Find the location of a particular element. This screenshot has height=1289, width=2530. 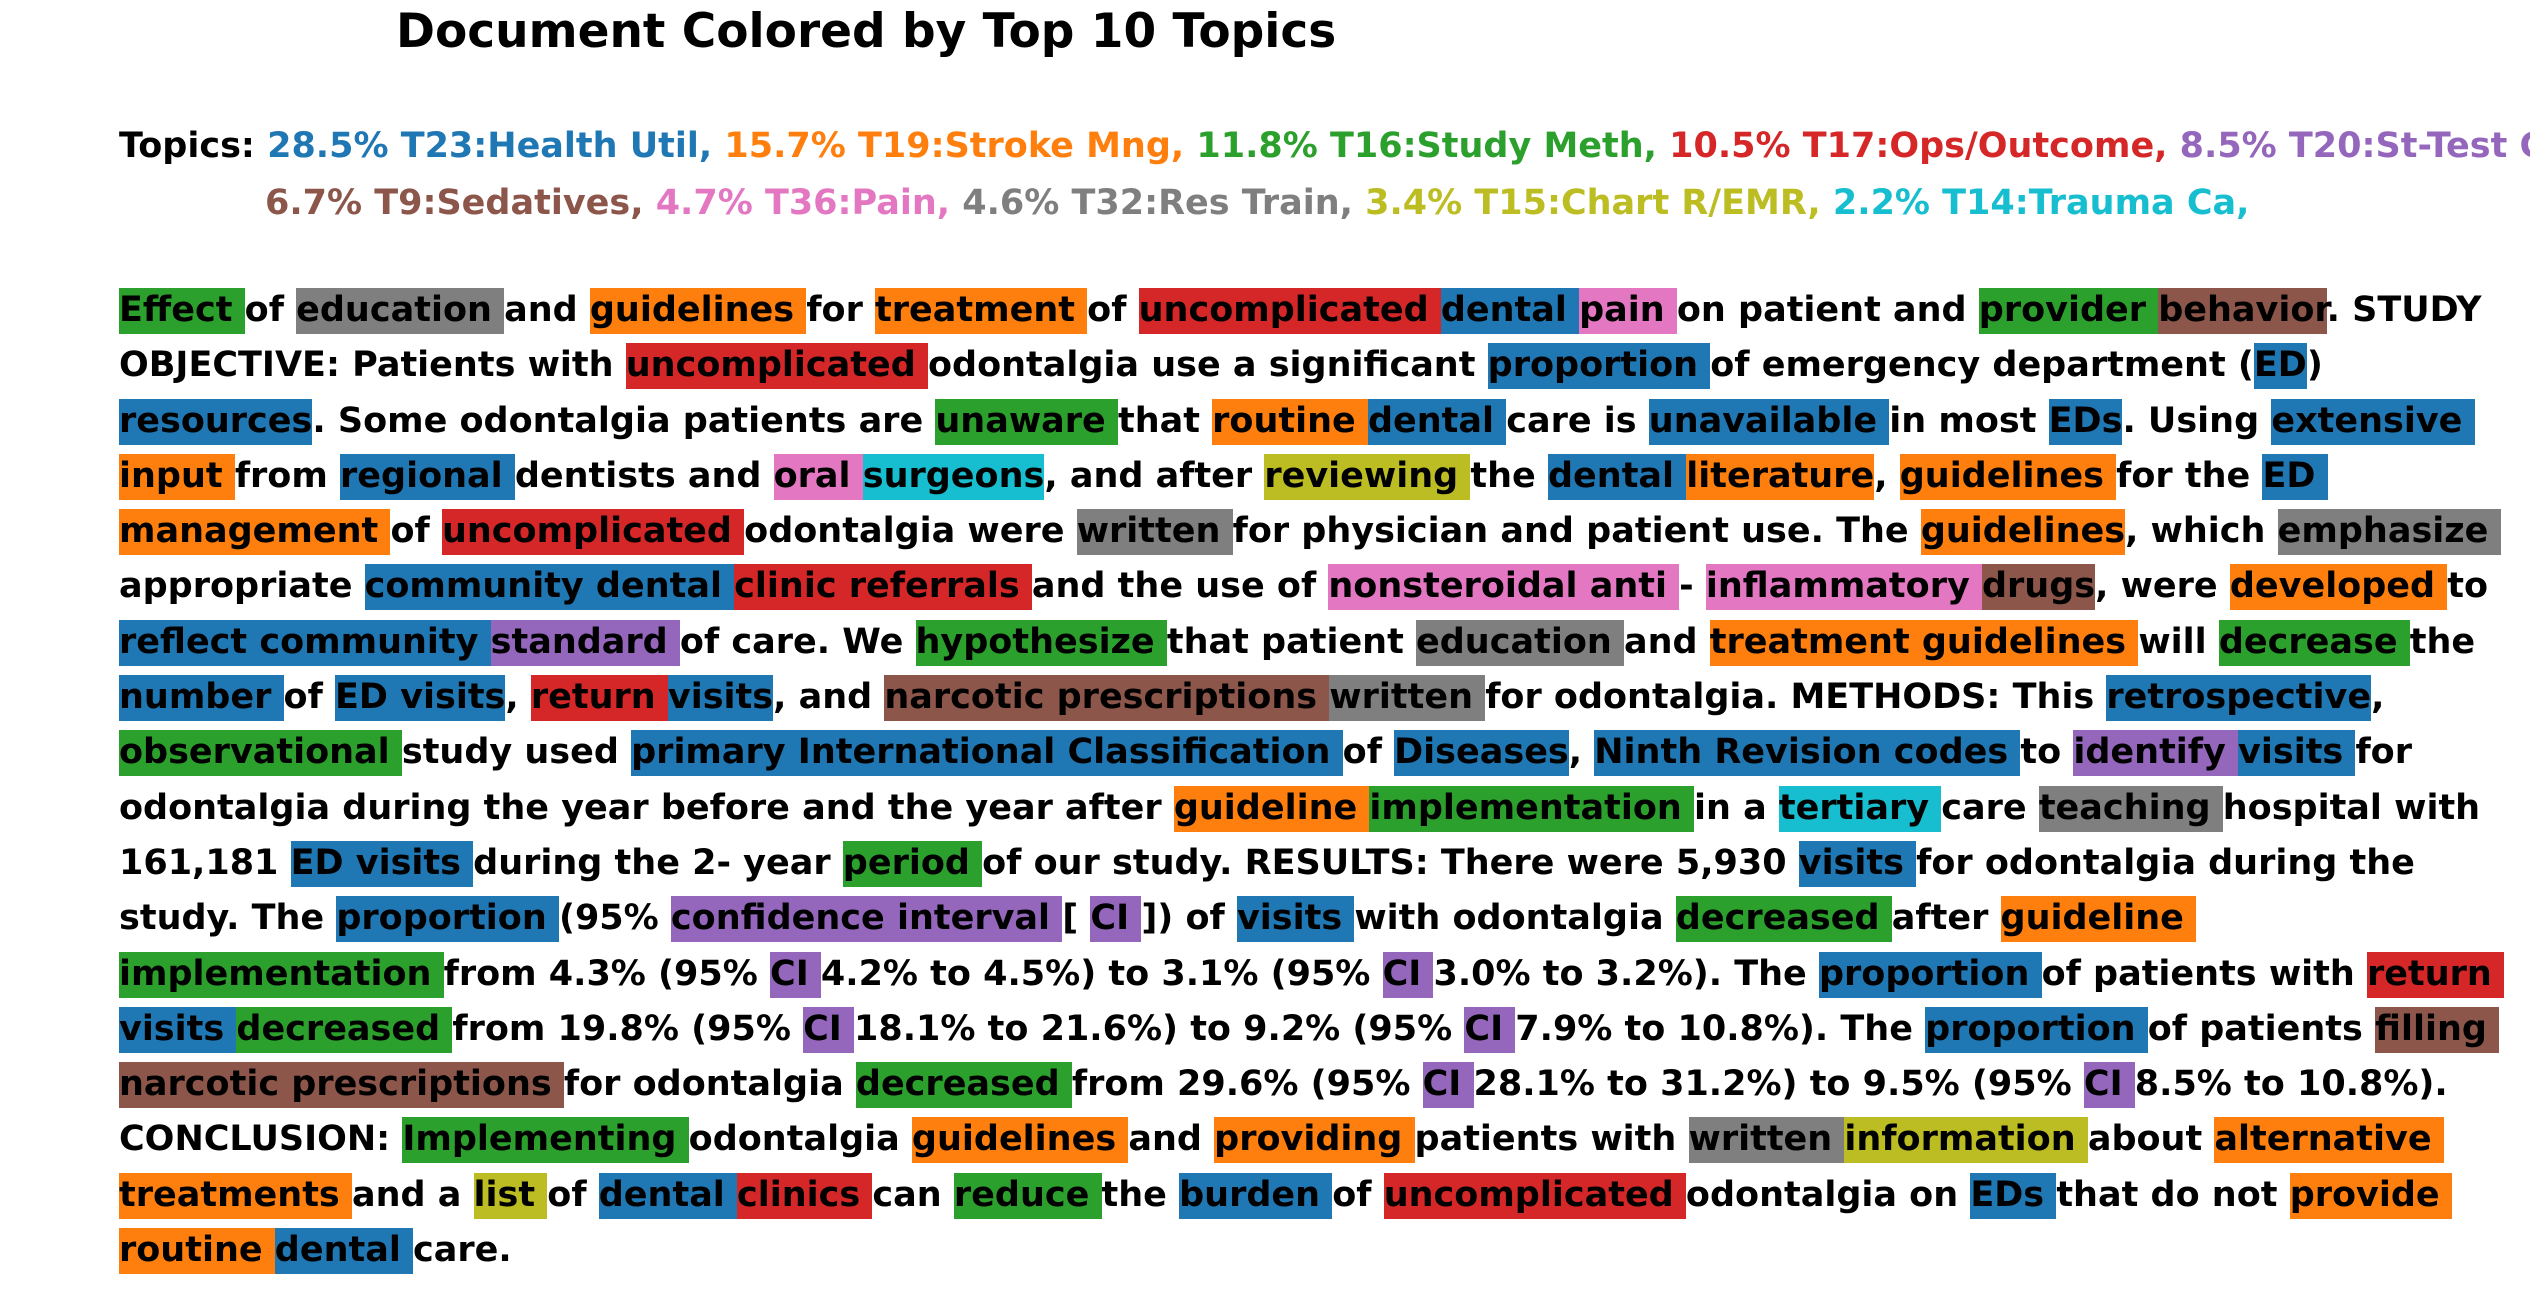

plain-text: 4.2% to 4.5%) to 3.1% (95% is located at coordinates (1101, 973).